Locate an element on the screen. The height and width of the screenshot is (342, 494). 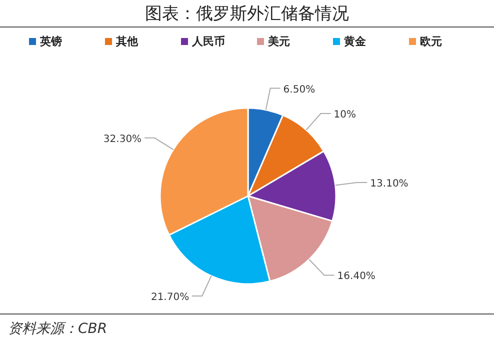
data-label: 32.30% is located at coordinates (122, 139).